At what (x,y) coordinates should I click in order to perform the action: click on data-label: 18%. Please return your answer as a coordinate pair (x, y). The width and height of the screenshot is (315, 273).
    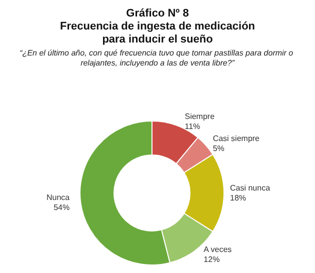
    Looking at the image, I should click on (238, 198).